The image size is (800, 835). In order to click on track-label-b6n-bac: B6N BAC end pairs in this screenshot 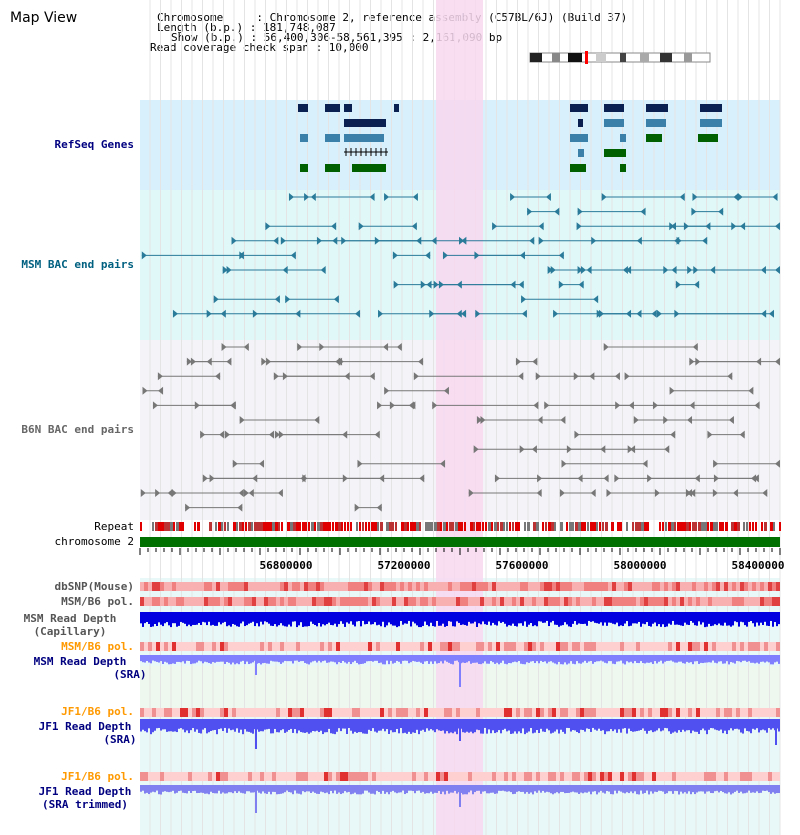, I will do `click(77, 429)`.